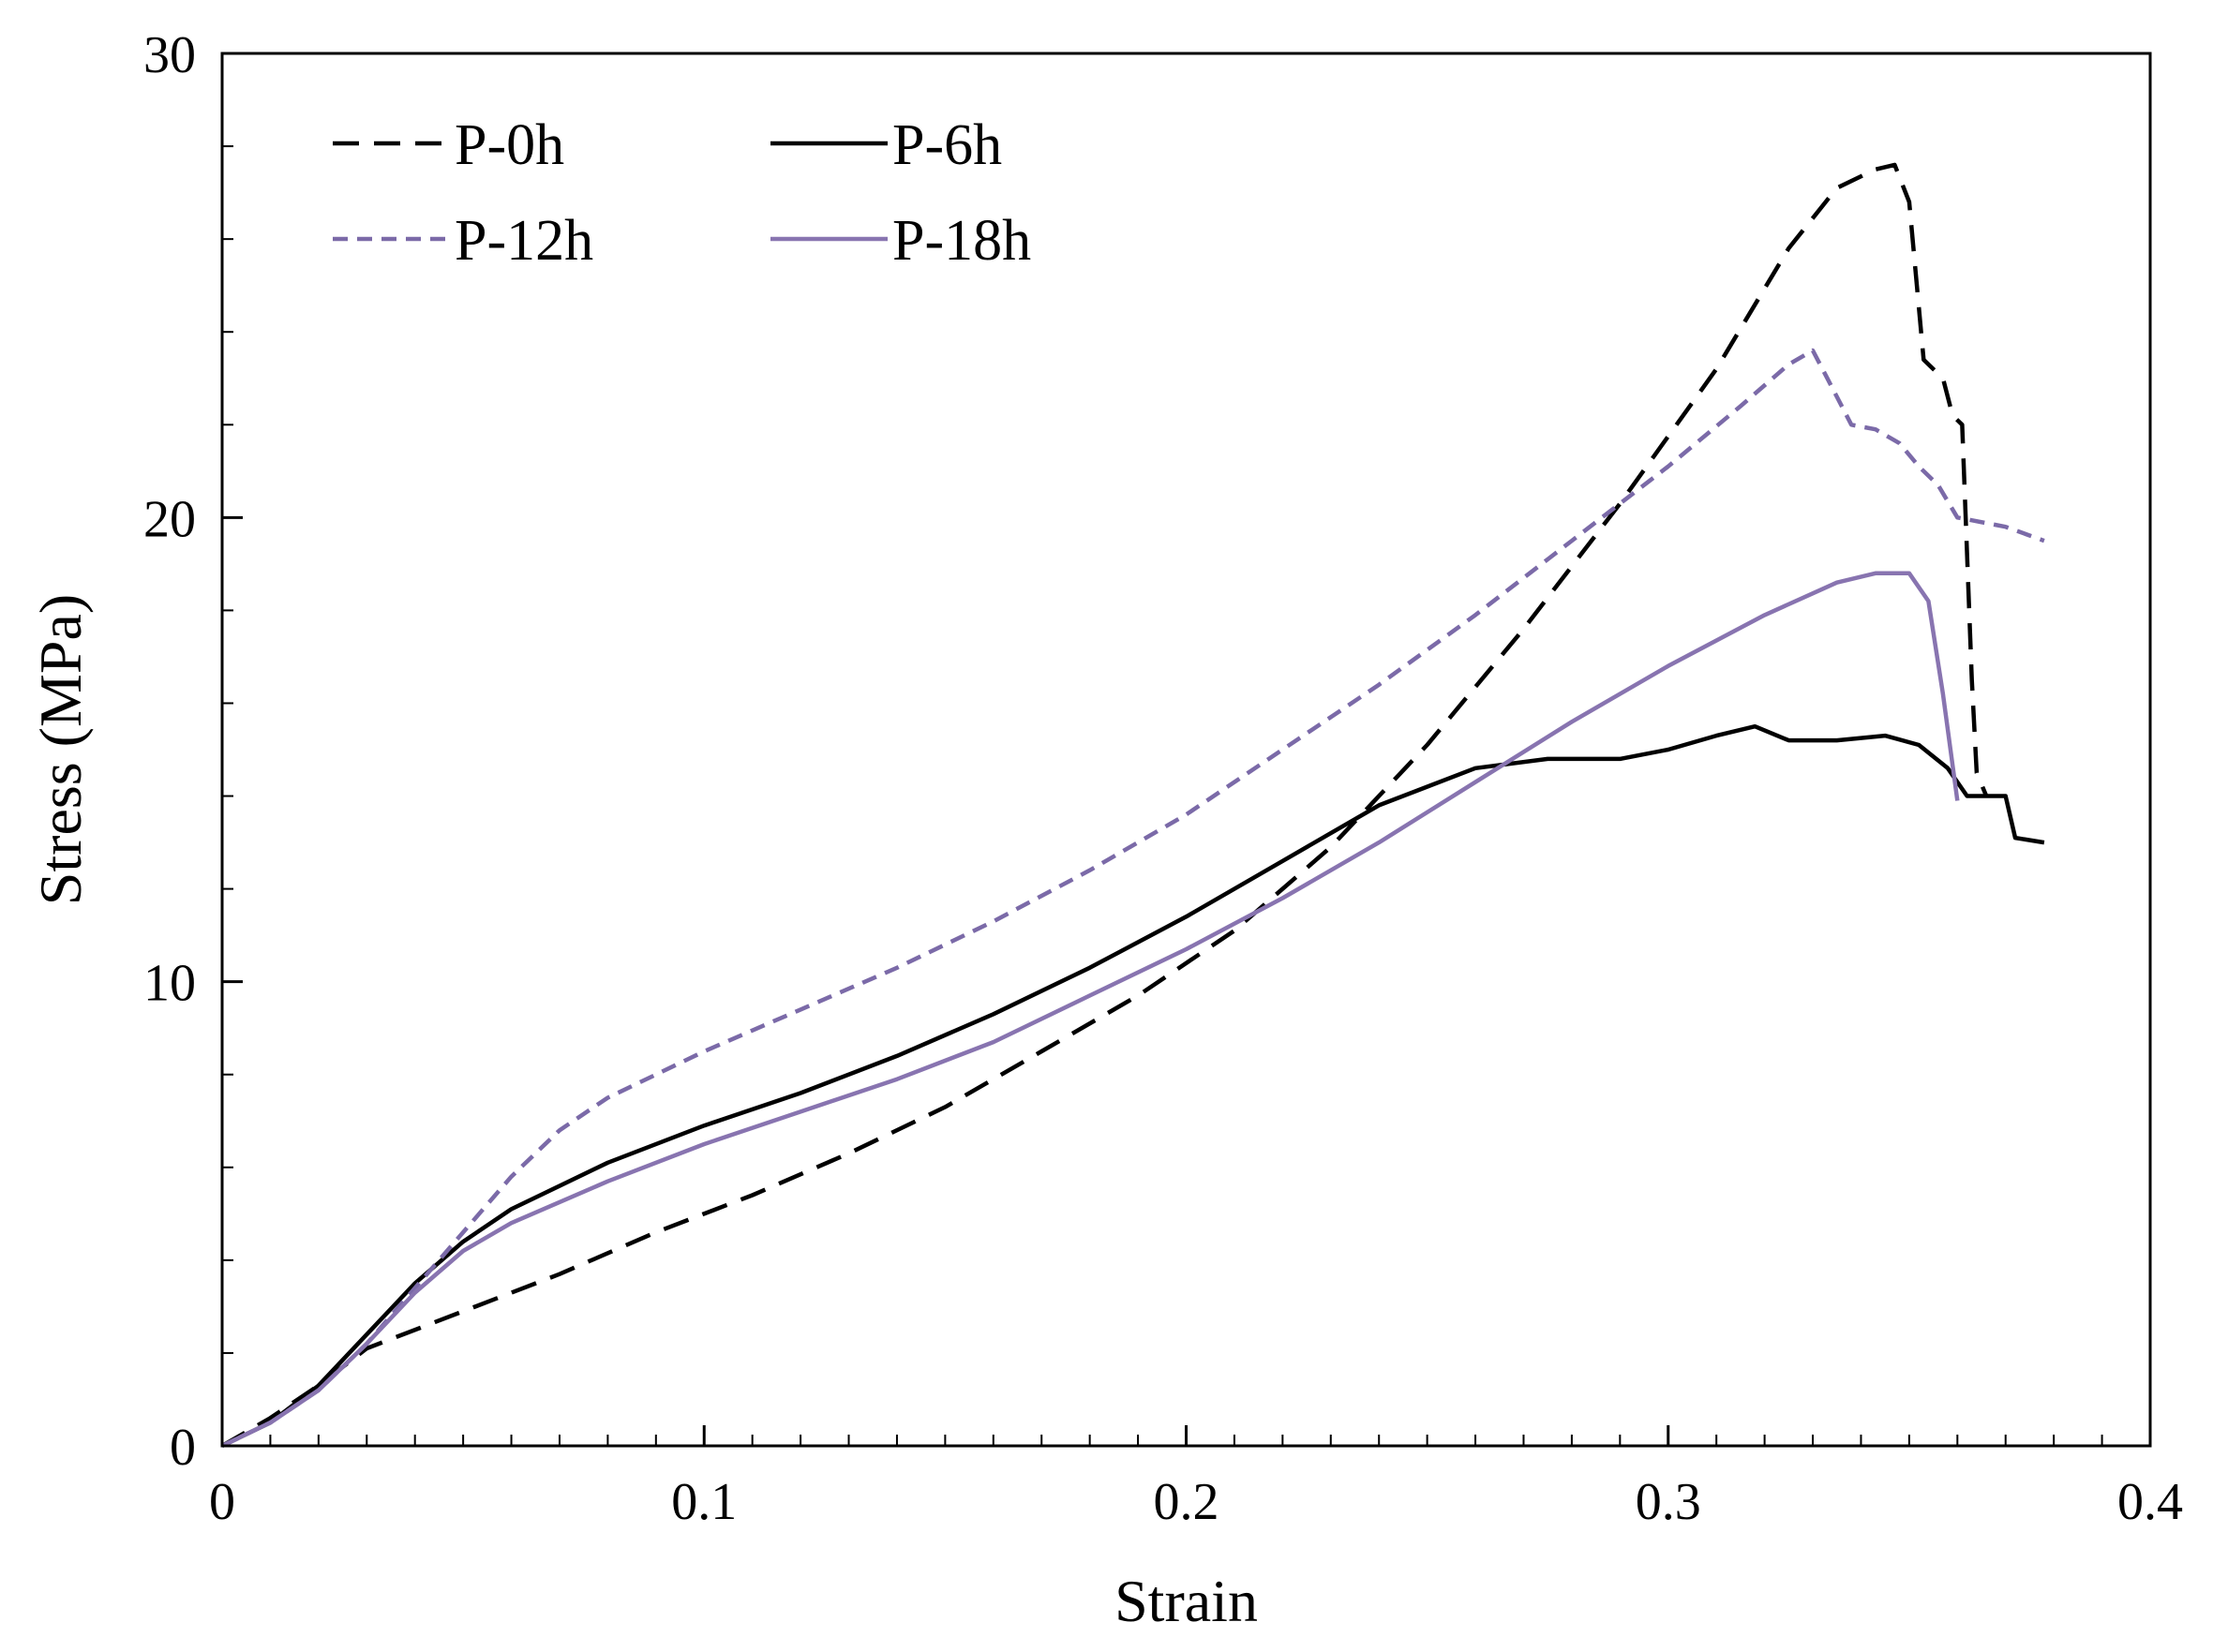 The width and height of the screenshot is (2213, 1652). What do you see at coordinates (524, 241) in the screenshot?
I see `legend-label-p-12h: P-12h` at bounding box center [524, 241].